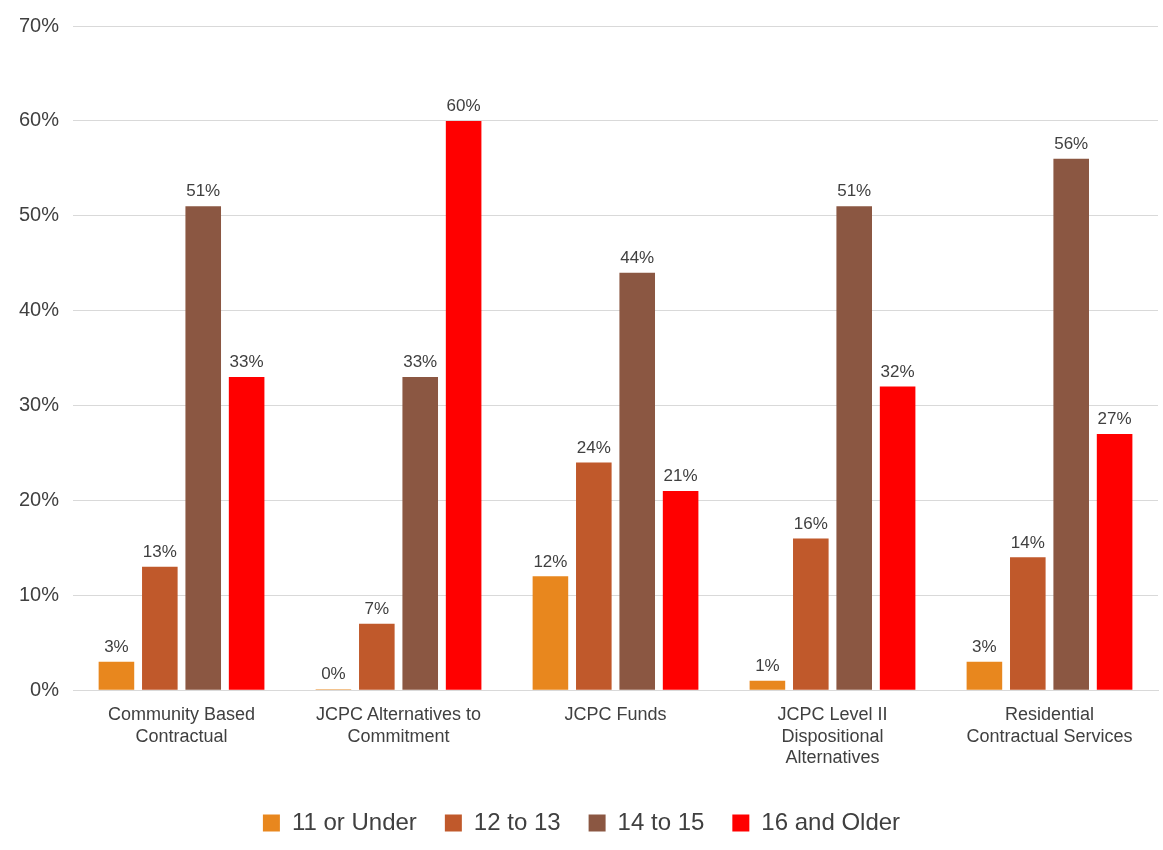 The height and width of the screenshot is (850, 1163). Describe the element at coordinates (661, 821) in the screenshot. I see `legend-label: 14 to 15` at that location.